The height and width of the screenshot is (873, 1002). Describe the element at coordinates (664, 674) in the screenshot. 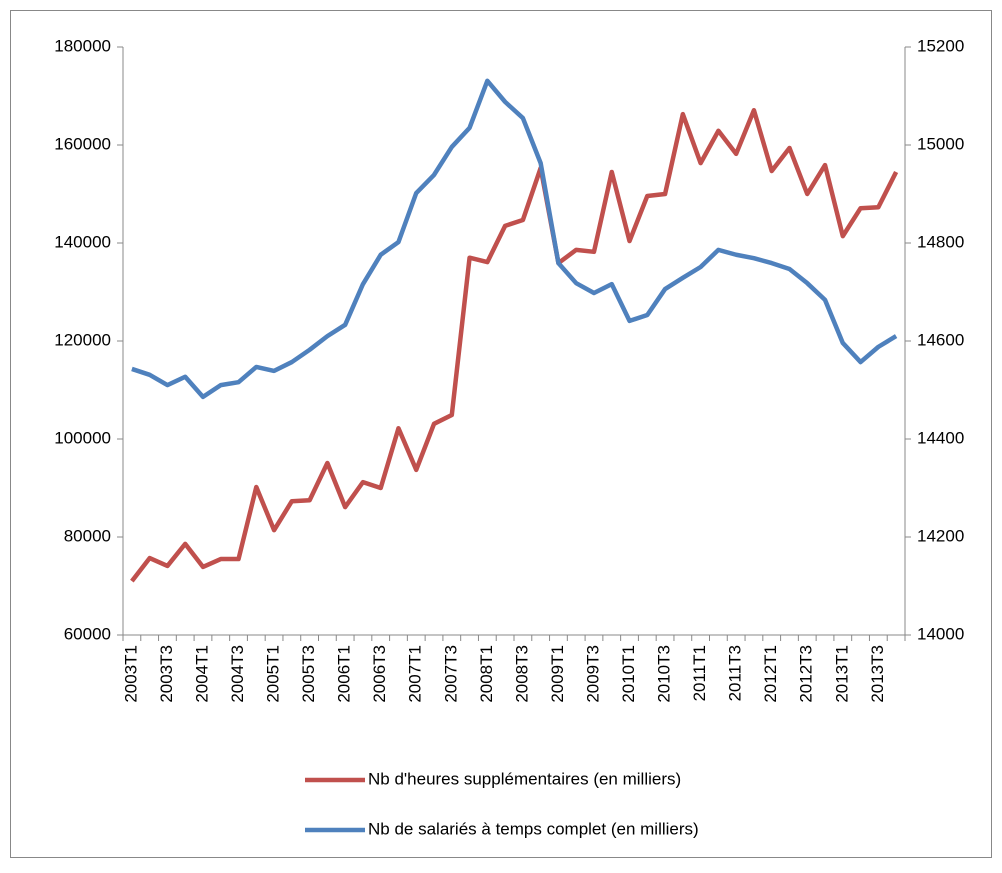

I see `x-tick-label: 2010T3` at that location.